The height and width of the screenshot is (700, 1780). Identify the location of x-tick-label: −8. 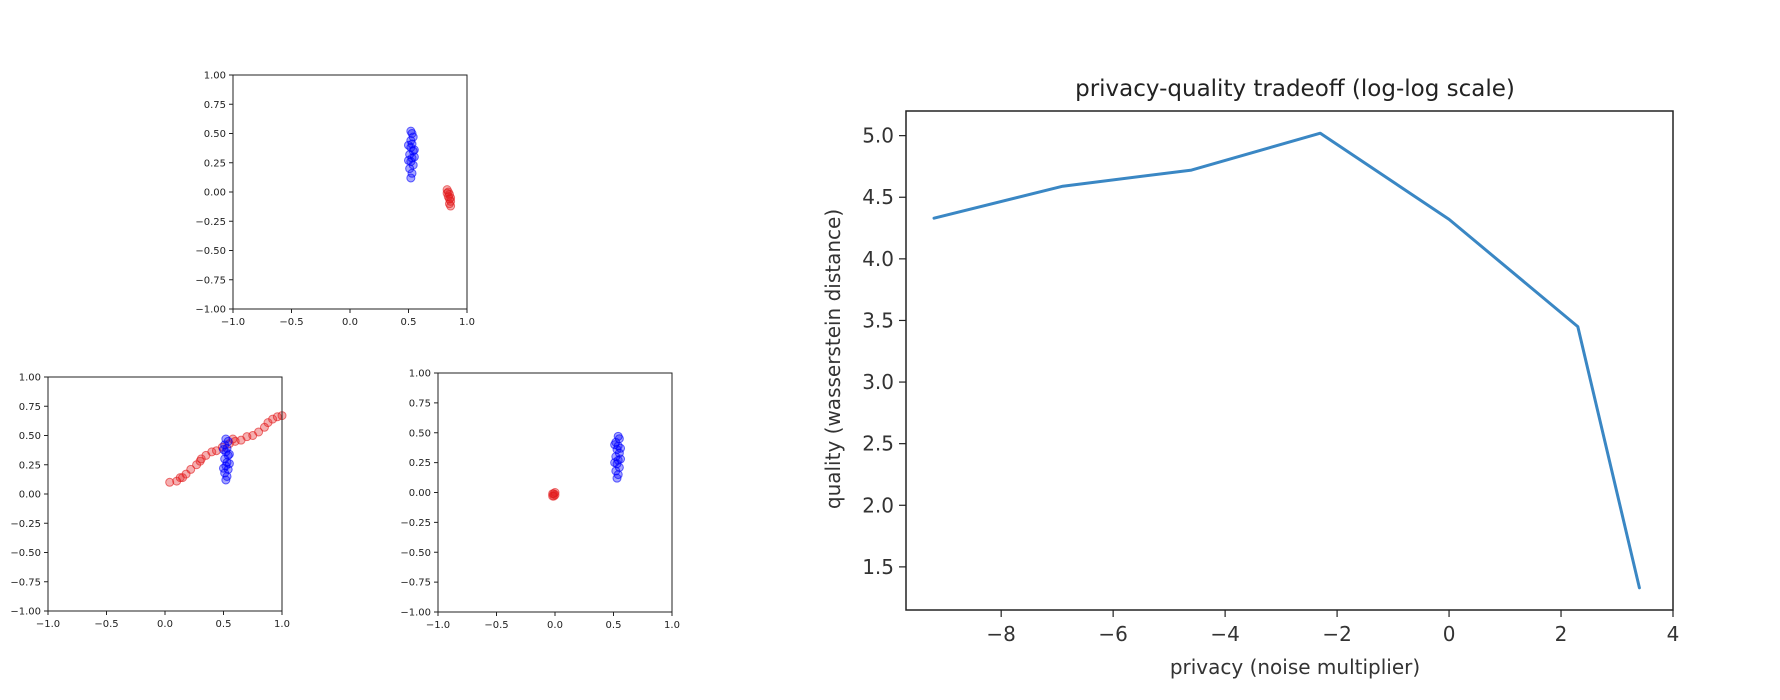
(1000, 634).